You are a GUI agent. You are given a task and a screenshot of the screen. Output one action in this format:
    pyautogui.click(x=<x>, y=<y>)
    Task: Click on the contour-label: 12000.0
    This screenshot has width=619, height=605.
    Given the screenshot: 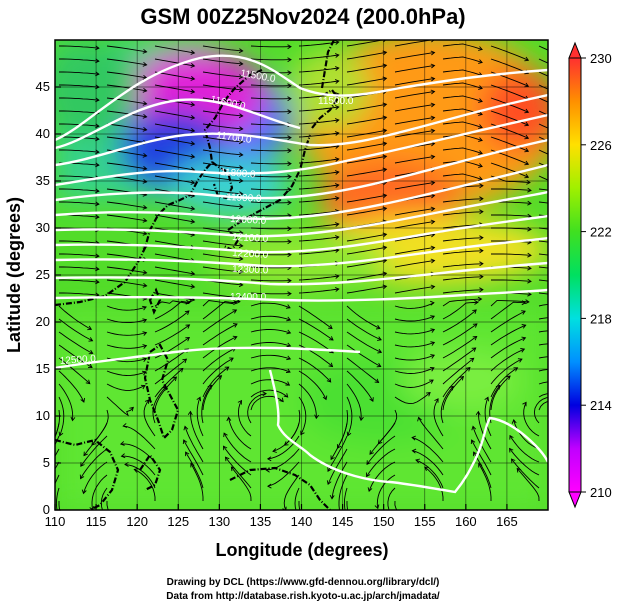 What is the action you would take?
    pyautogui.click(x=248, y=220)
    